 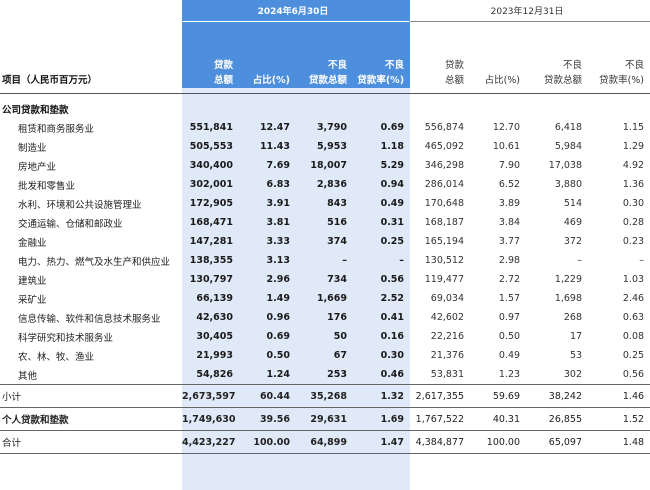 What do you see at coordinates (633, 317) in the screenshot?
I see `prev-npl-ratio-cell: 0.63` at bounding box center [633, 317].